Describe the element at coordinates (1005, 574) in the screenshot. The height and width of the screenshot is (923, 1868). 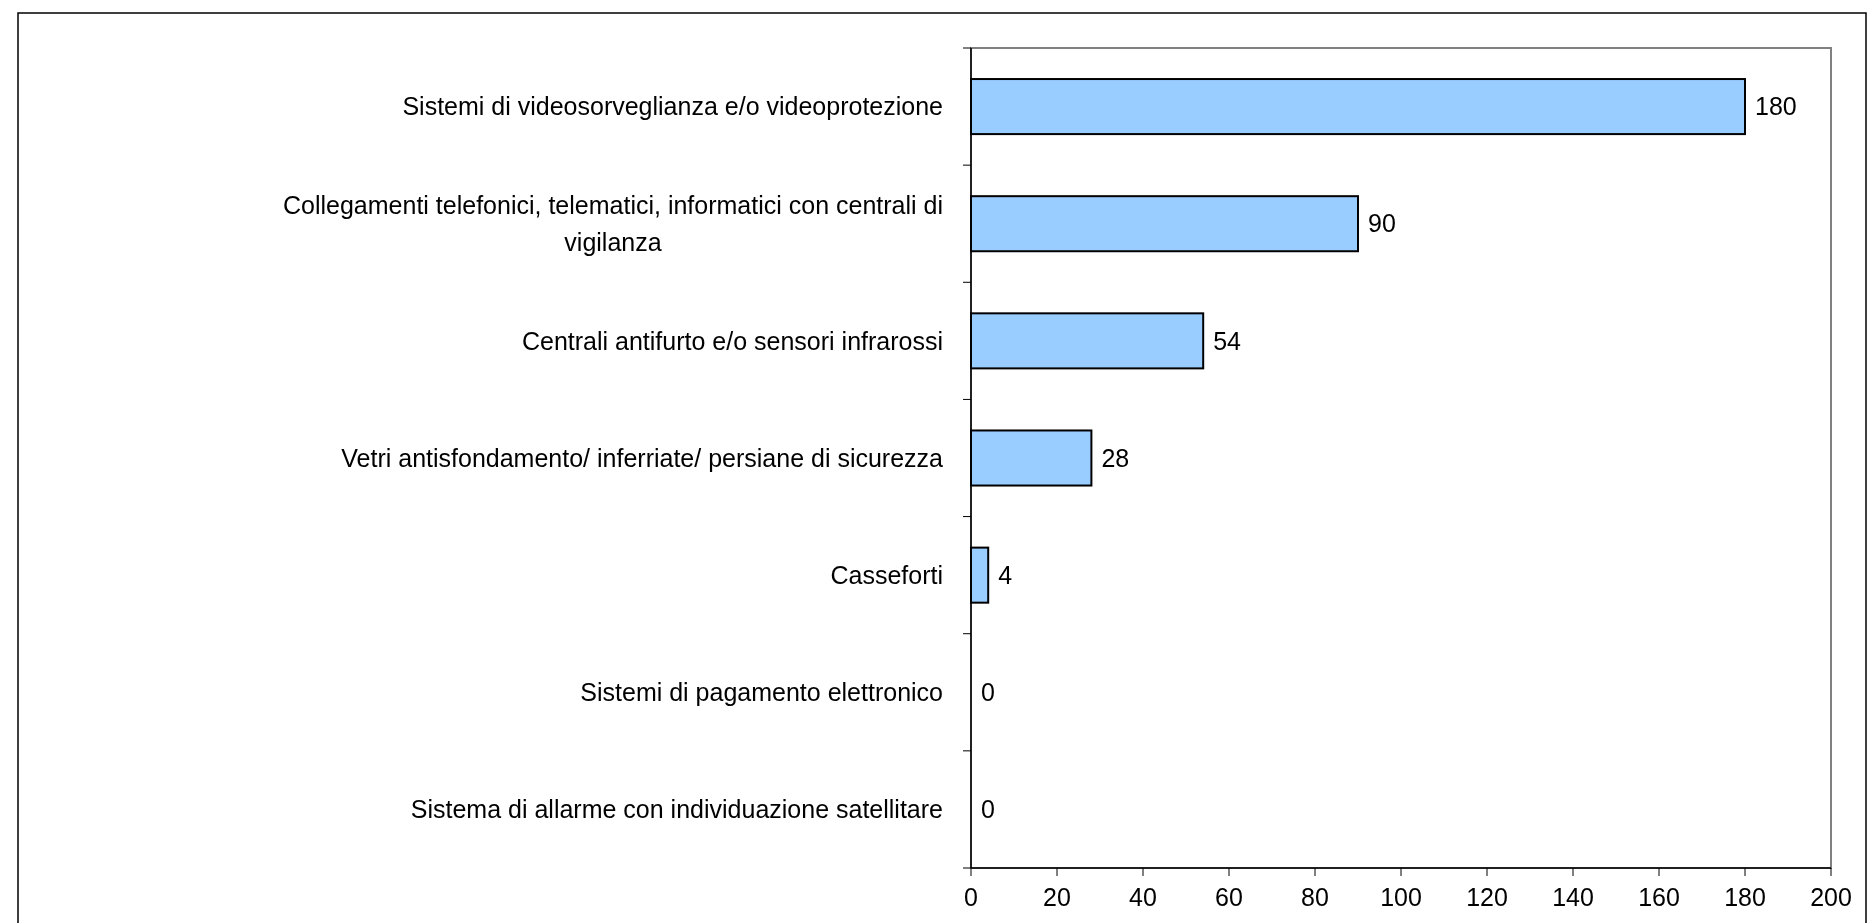
I see `data-label: 4` at that location.